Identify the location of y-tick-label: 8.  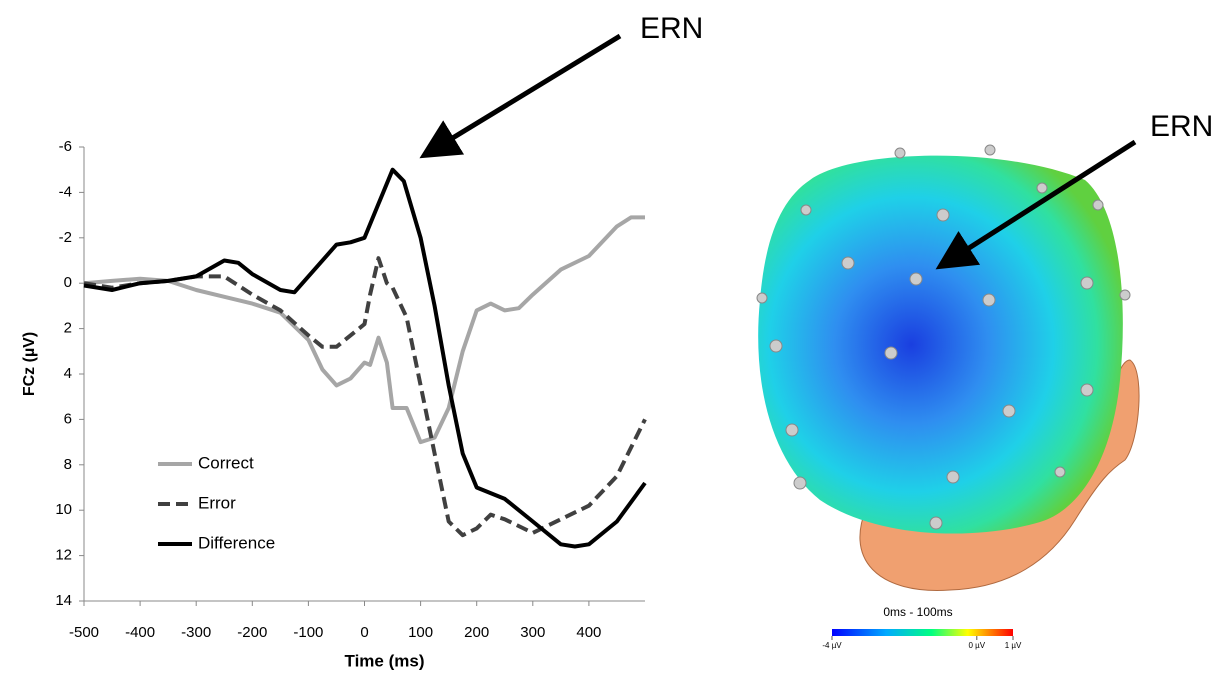
(68, 464).